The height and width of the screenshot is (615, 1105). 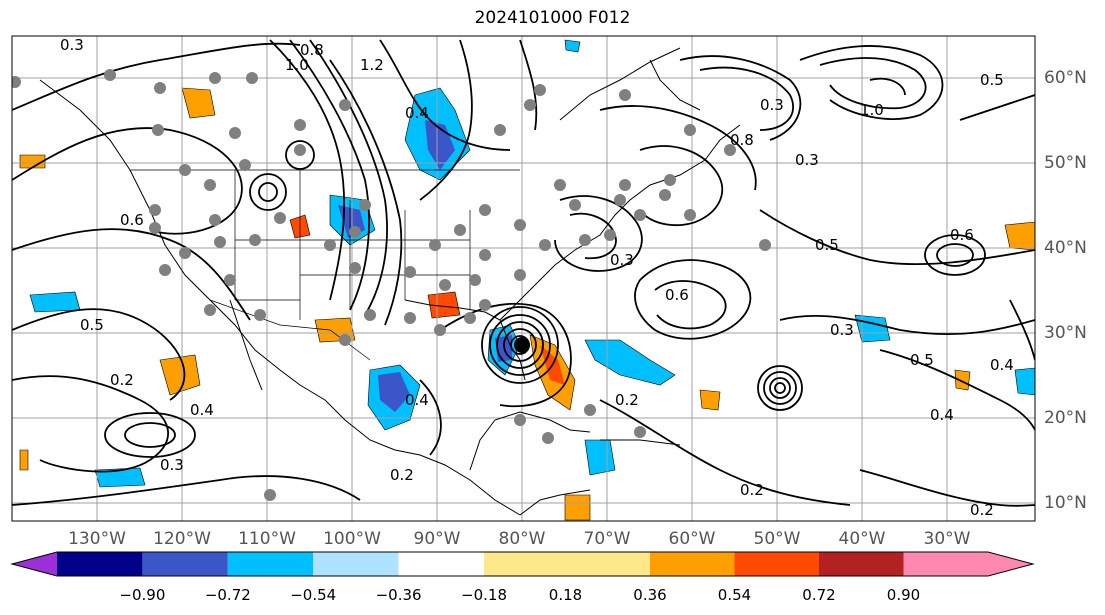 I want to click on lon-label: 50°W, so click(x=777, y=539).